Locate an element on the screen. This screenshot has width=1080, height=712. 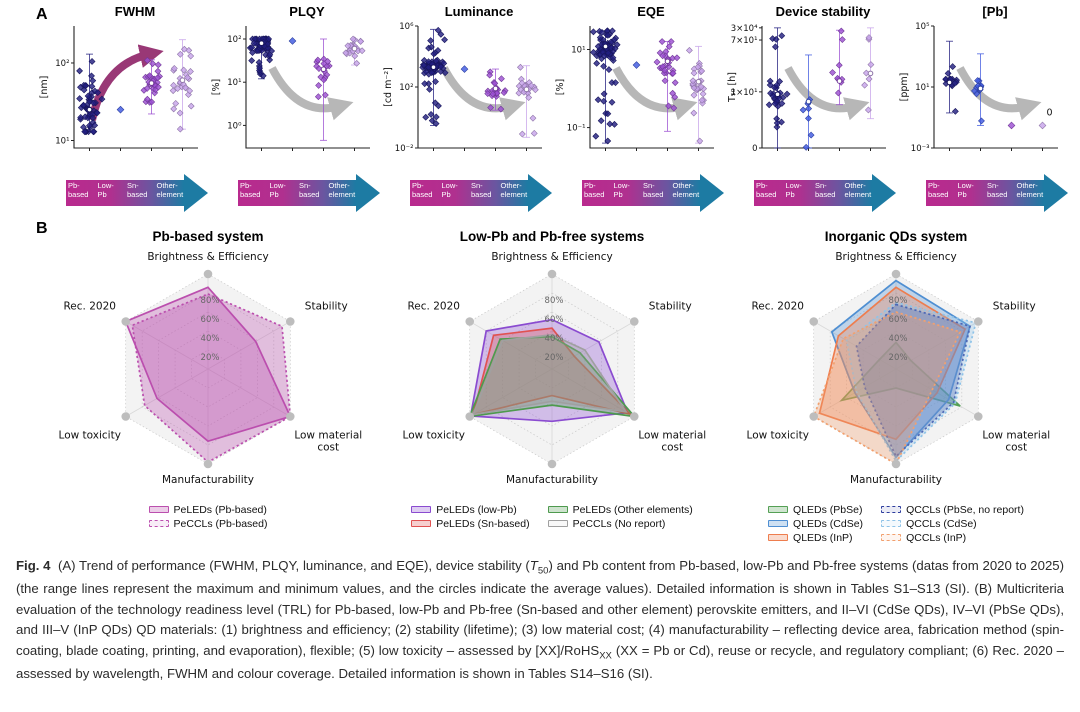
group-pb-based is located at coordinates (434, 77).